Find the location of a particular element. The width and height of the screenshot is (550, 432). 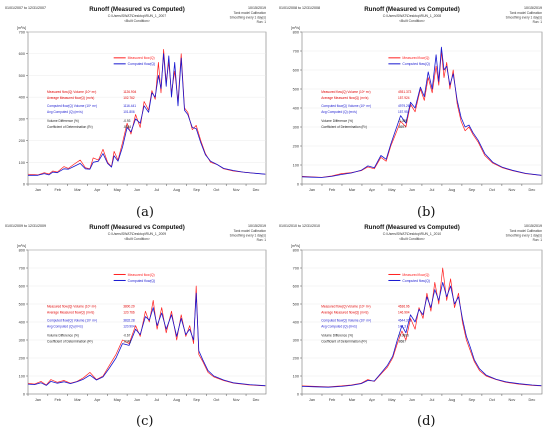

computed-flow-line is located at coordinates (147, 114).